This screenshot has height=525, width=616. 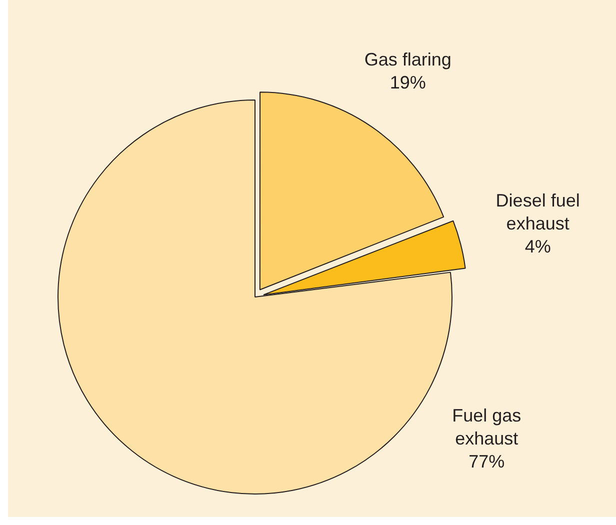 What do you see at coordinates (486, 462) in the screenshot?
I see `data-label: 77%` at bounding box center [486, 462].